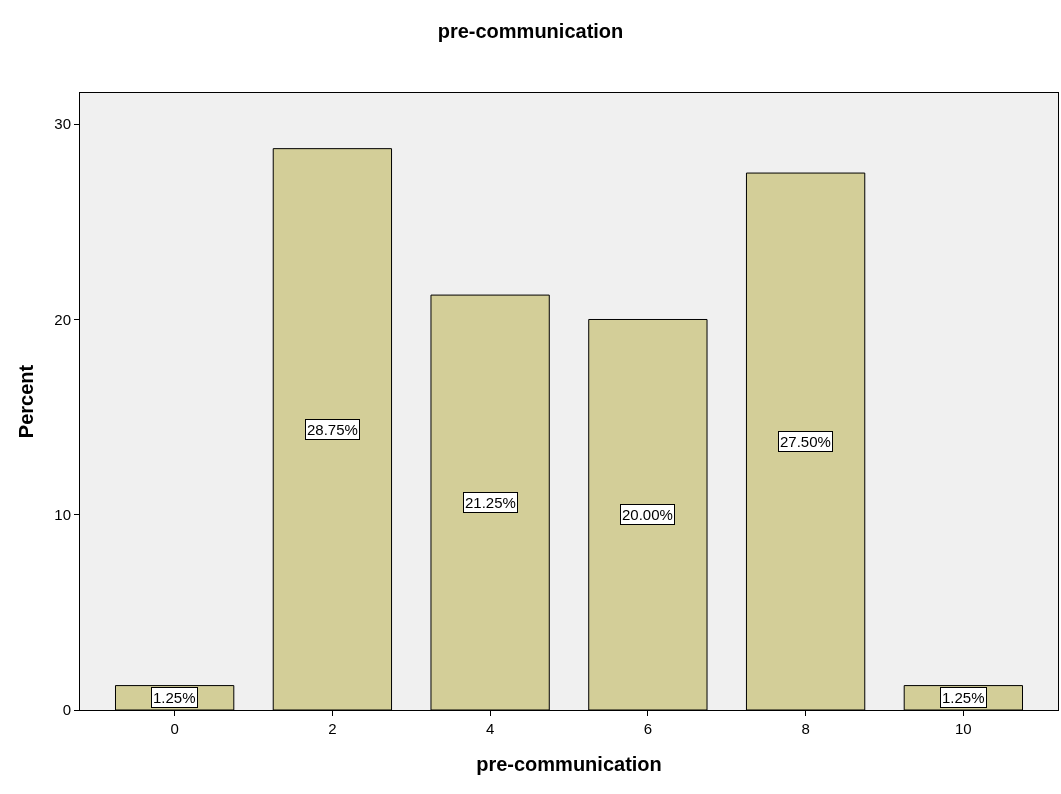 The width and height of the screenshot is (1061, 794). I want to click on x-tick-label: 2, so click(332, 728).